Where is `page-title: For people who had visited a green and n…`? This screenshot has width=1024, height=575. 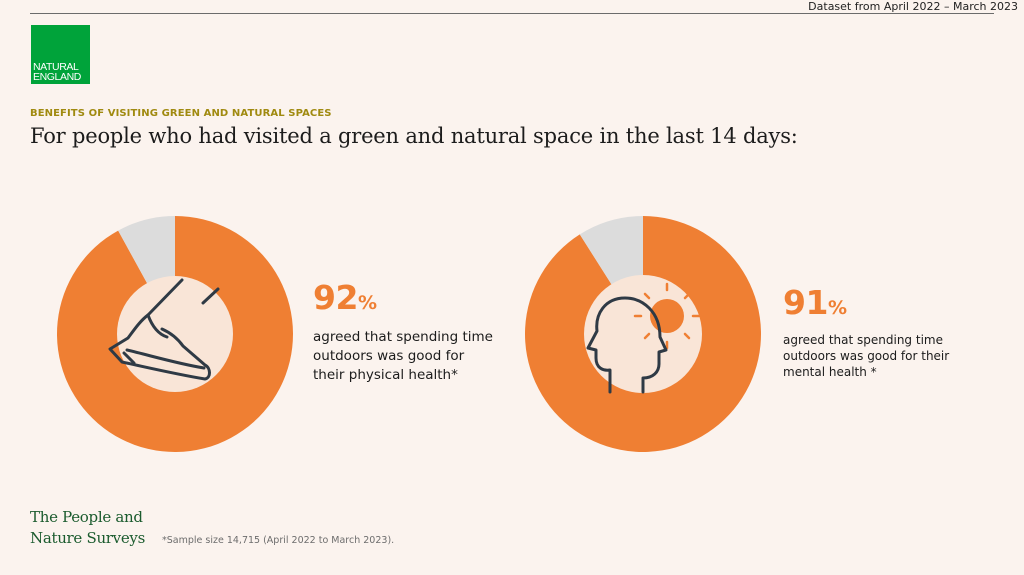
page-title: For people who had visited a green and n… is located at coordinates (414, 136).